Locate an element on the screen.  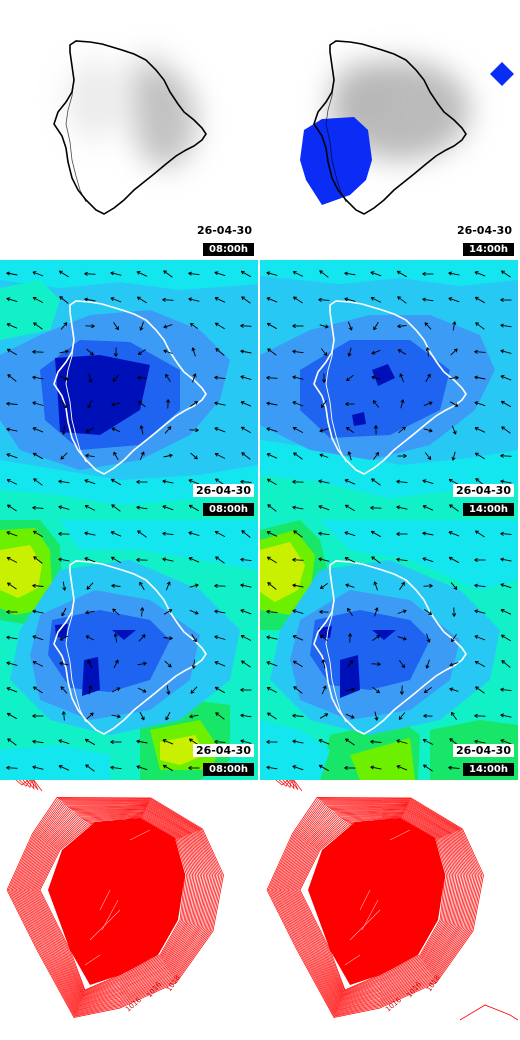
map-panel-r1c1: 26-04-30 08:00h is located at coordinates (129, 130).